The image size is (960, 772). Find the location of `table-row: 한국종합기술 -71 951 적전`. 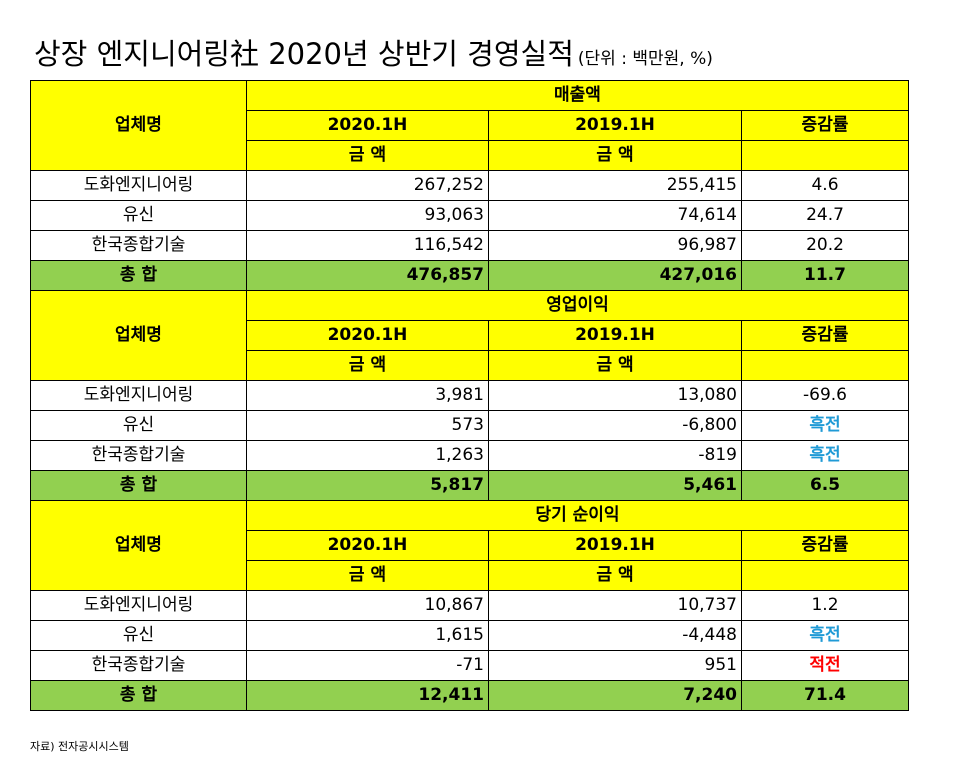

table-row: 한국종합기술 -71 951 적전 is located at coordinates (469, 665).